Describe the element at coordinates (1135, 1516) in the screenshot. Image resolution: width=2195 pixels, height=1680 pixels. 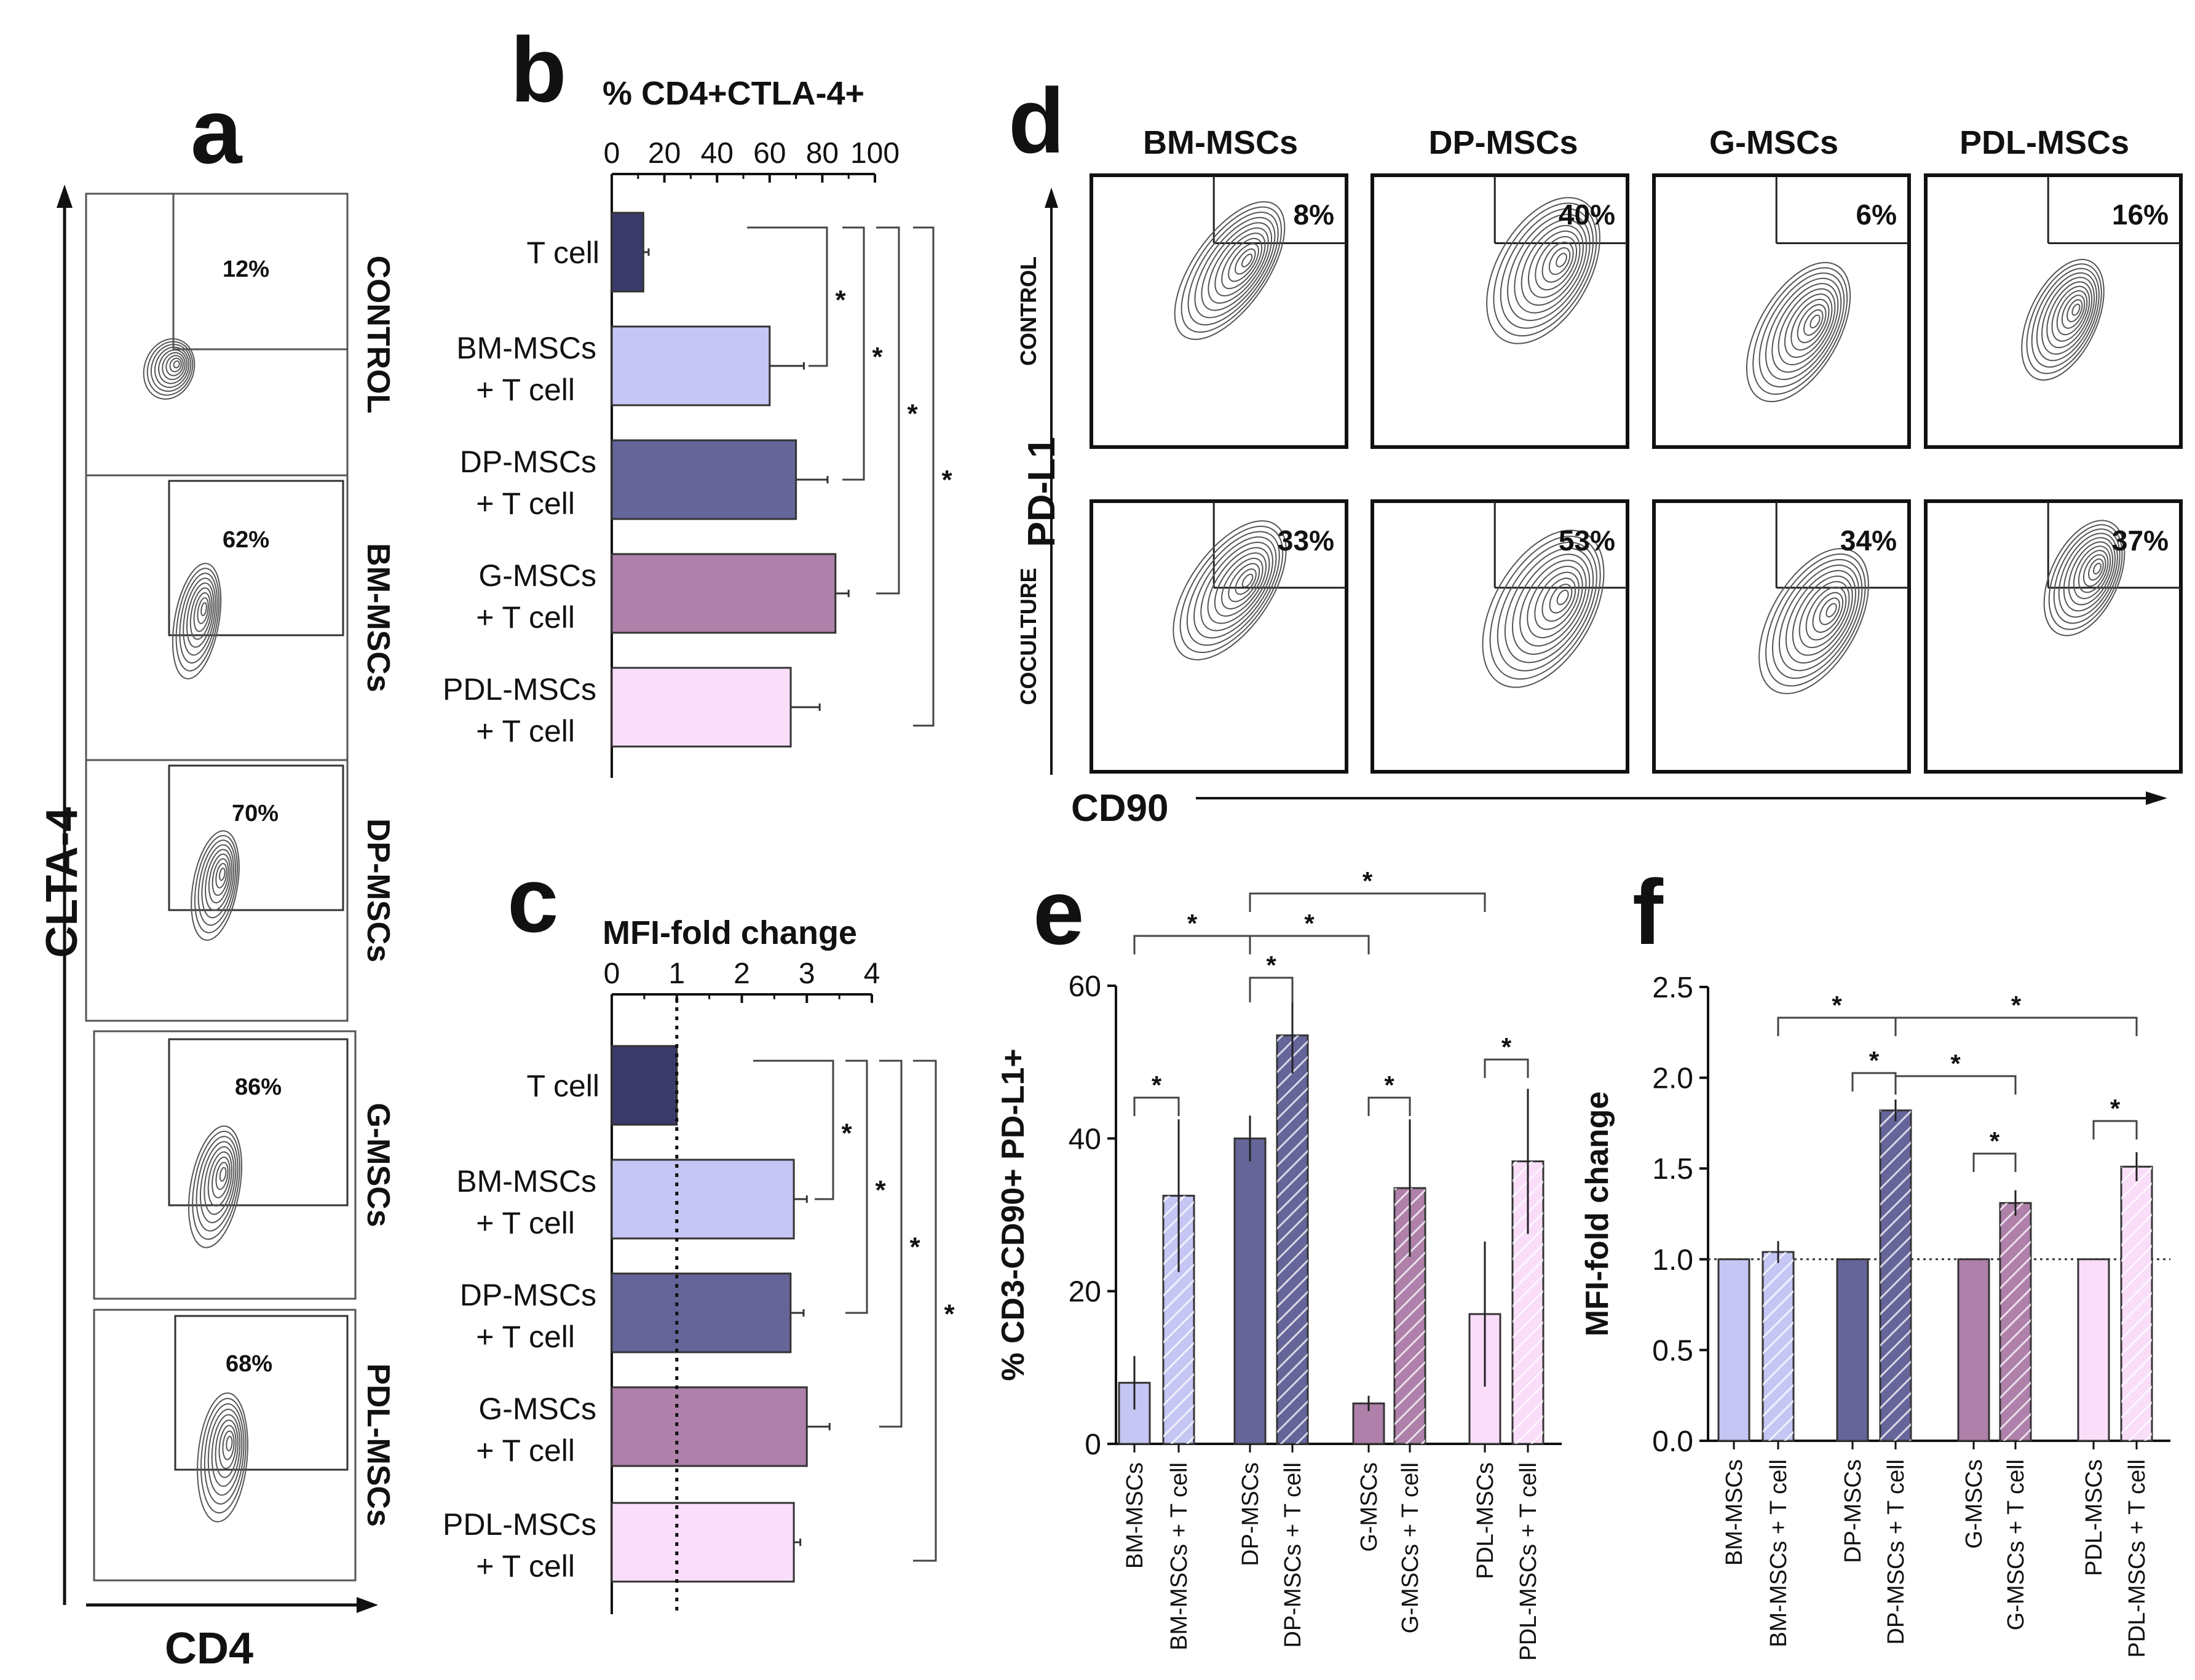
I see `x-tick-label: BM-MSCs` at that location.